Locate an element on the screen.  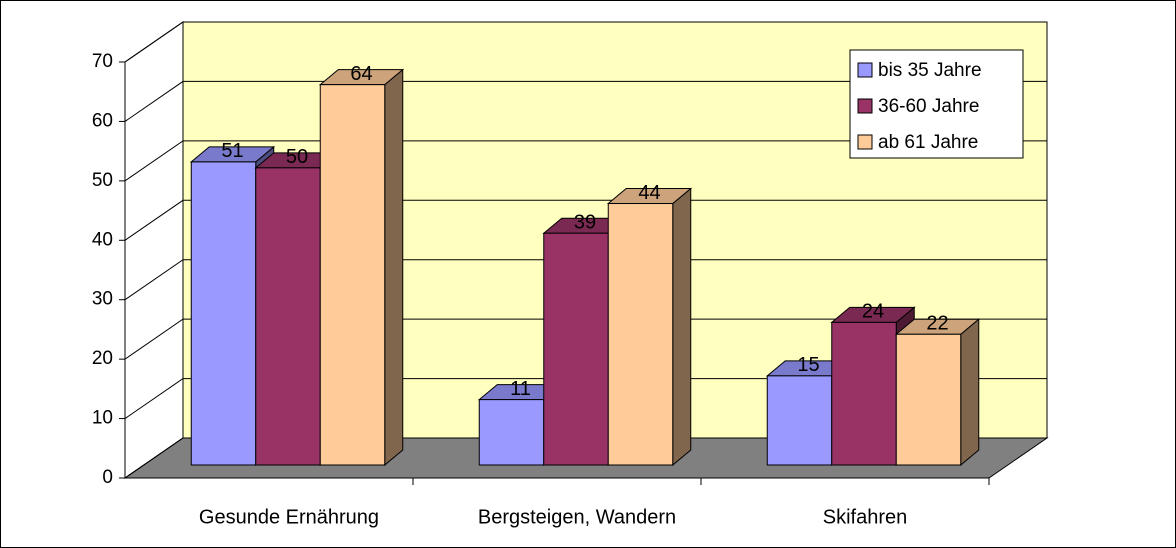
x-tick-label: Bergsteigen, Wandern is located at coordinates (577, 517).